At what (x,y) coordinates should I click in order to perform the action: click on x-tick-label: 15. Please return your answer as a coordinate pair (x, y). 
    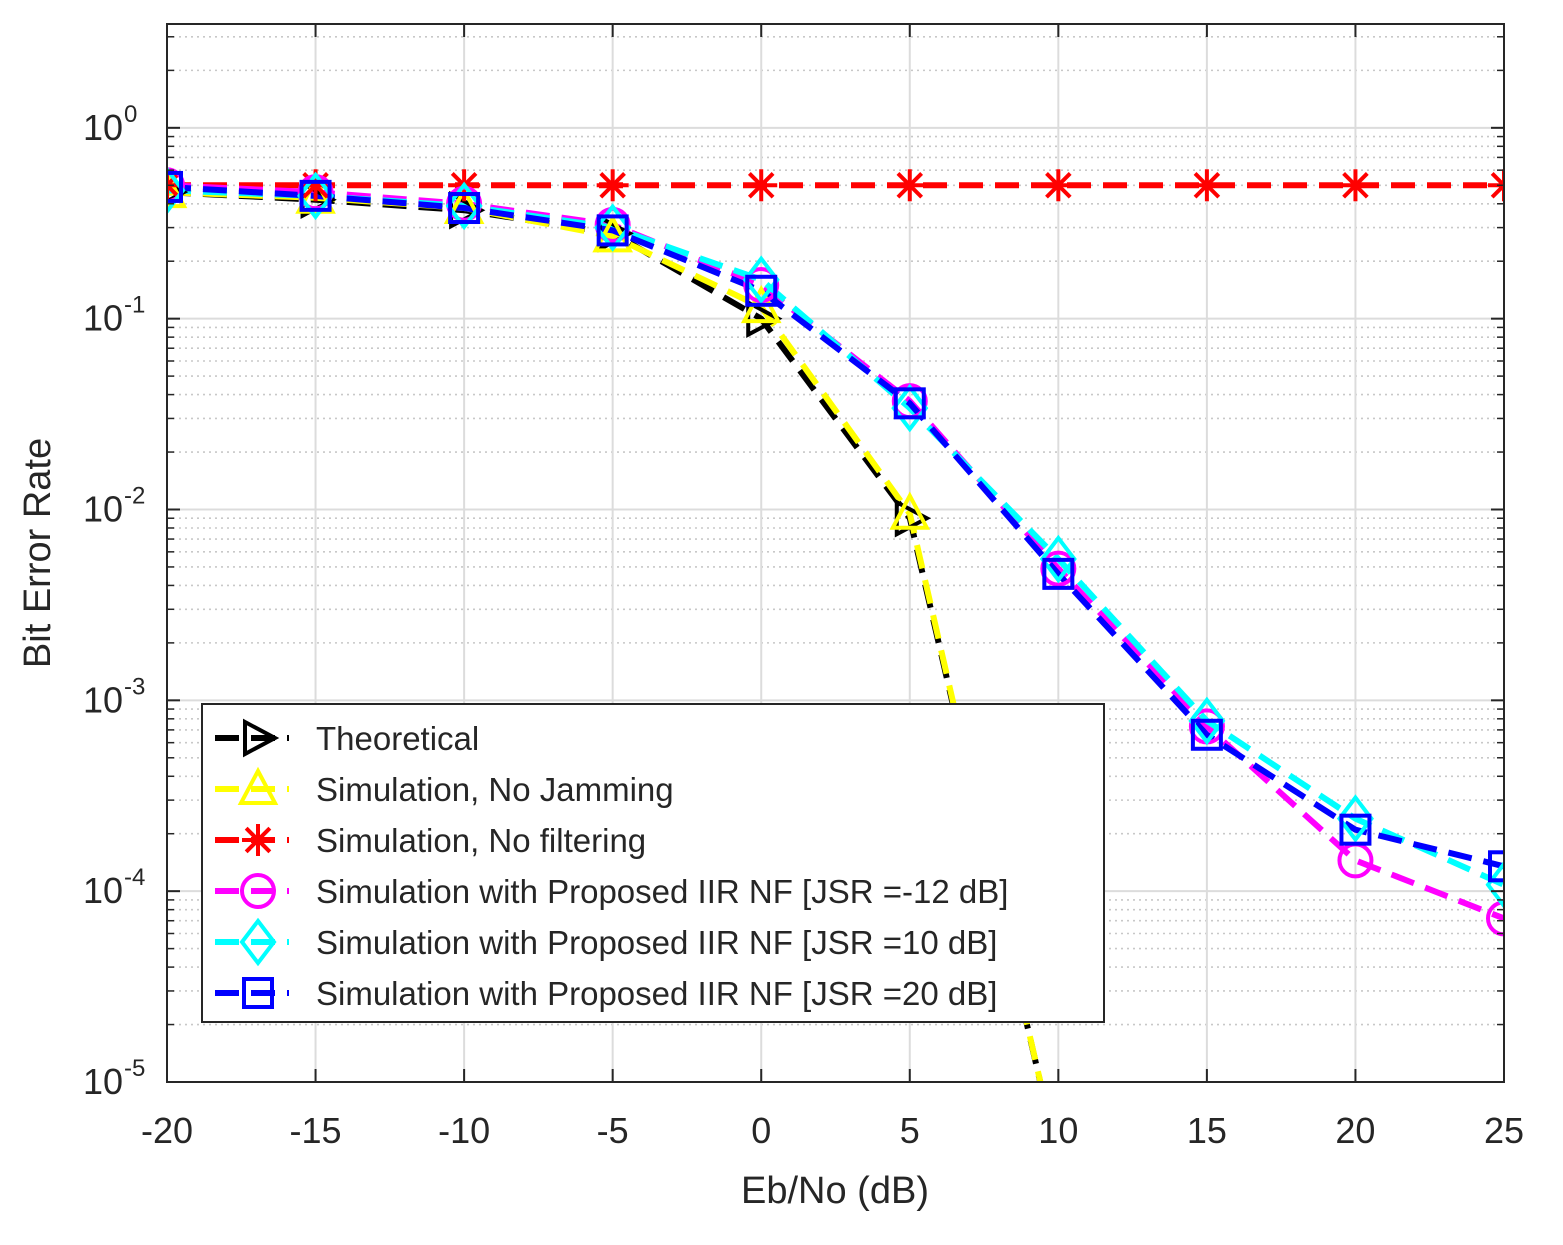
    Looking at the image, I should click on (1207, 1130).